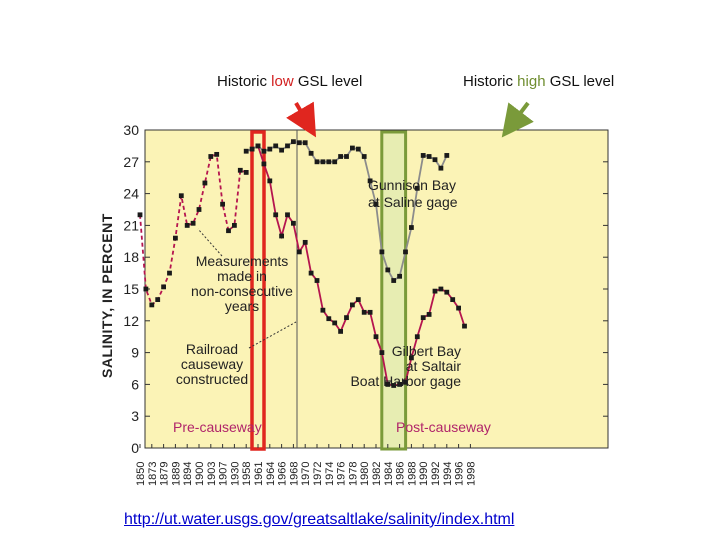 Image resolution: width=720 pixels, height=540 pixels. Describe the element at coordinates (412, 474) in the screenshot. I see `x-tick-label: 1988` at that location.